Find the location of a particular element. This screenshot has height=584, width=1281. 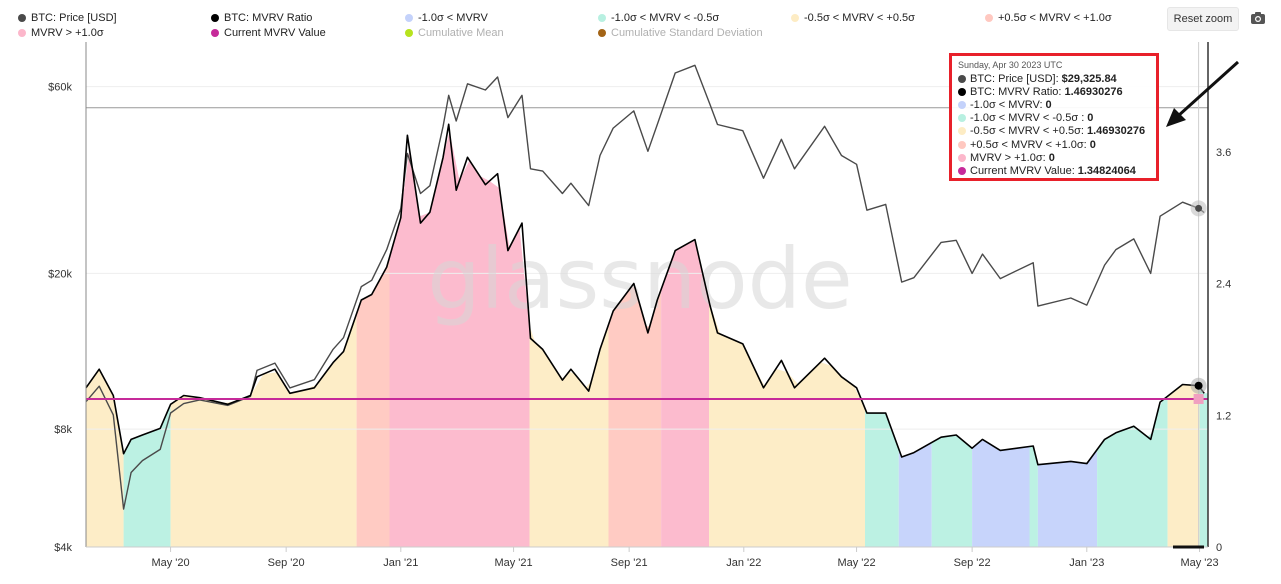

legend-item: +0.5σ < MVRV < +1.0σ is located at coordinates (1048, 18).